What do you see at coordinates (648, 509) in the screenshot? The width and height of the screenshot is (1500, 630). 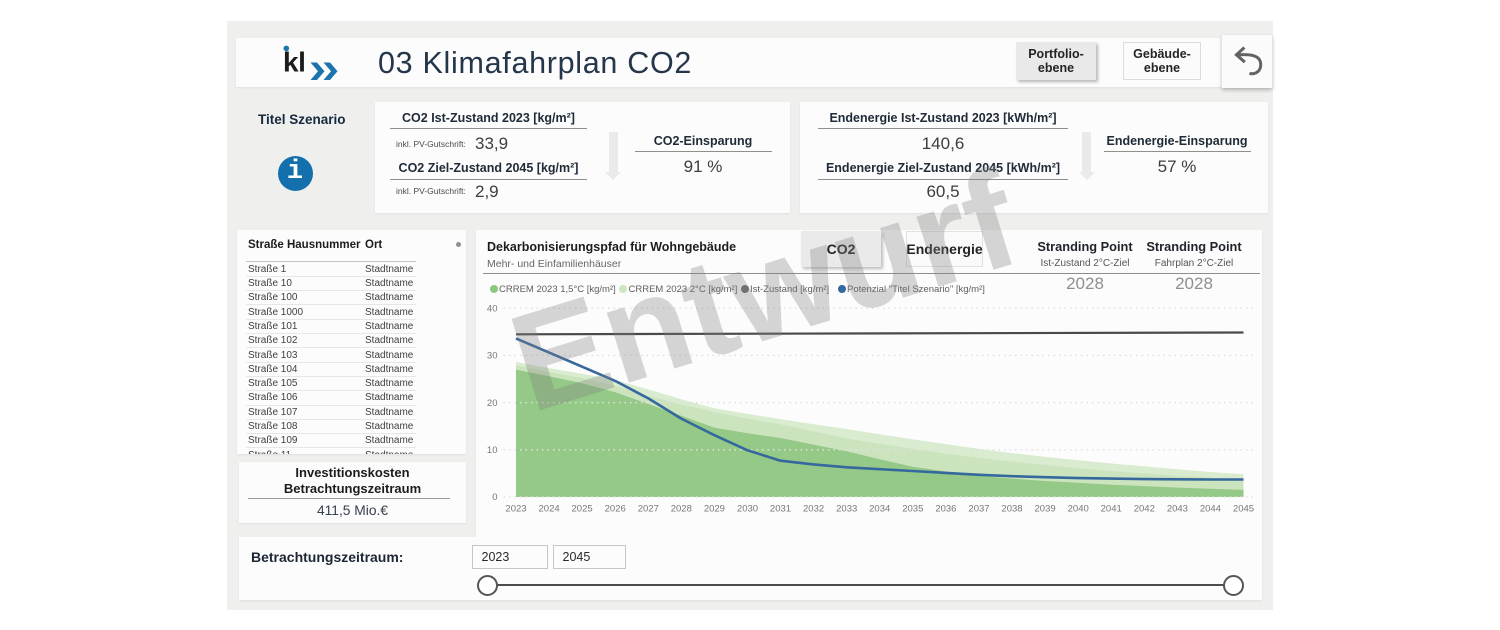 I see `svg-text: 2027` at bounding box center [648, 509].